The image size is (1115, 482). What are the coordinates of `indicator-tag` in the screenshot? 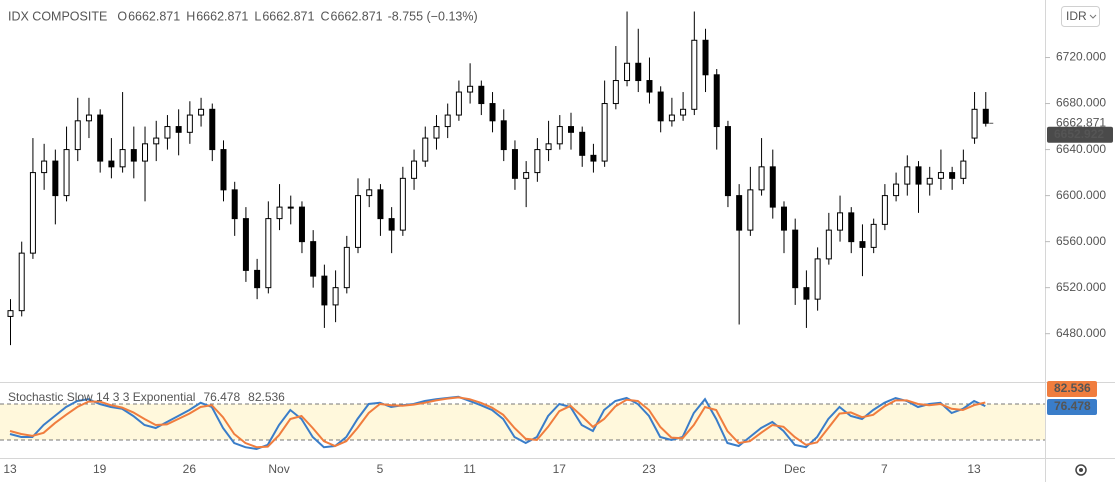 It's located at (1072, 389).